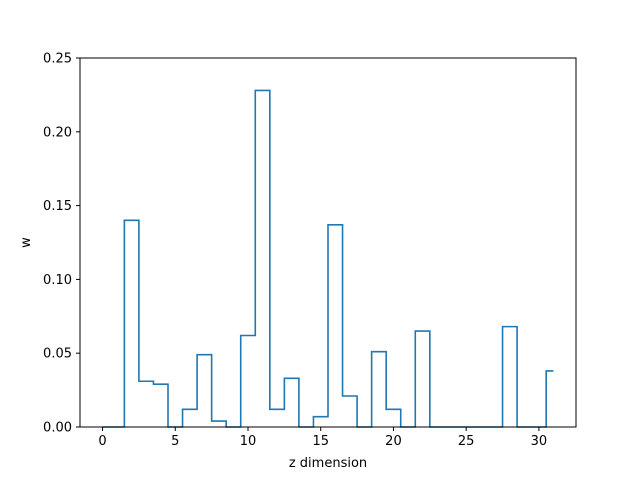  I want to click on y-tick-label-1: 0.05, so click(57, 354).